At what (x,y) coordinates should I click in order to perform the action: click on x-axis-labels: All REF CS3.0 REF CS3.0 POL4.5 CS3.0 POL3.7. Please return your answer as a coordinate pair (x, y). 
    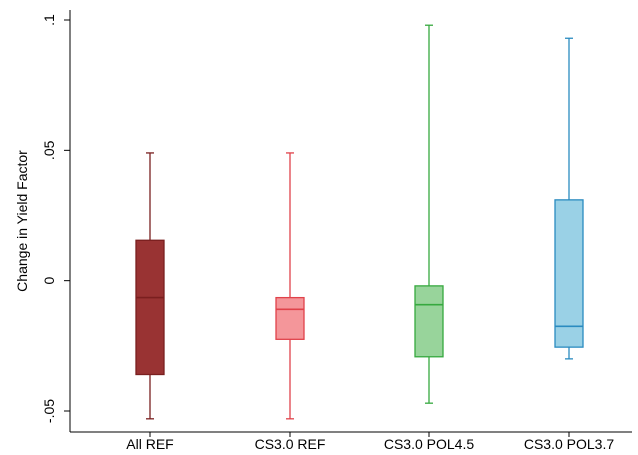
    Looking at the image, I should click on (370, 442).